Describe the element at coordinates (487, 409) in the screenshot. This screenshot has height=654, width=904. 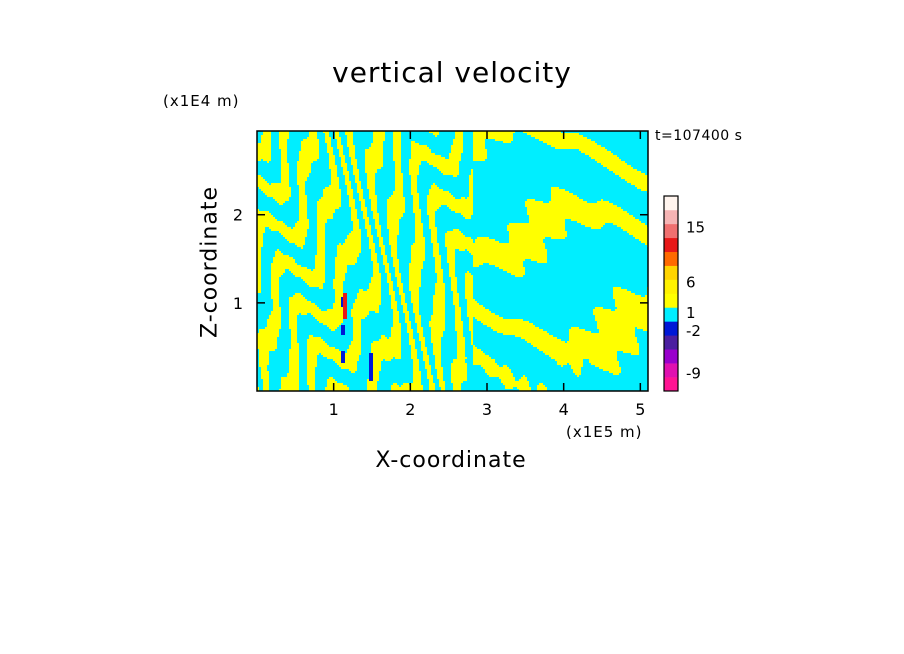
I see `x-tick-label: 3` at that location.